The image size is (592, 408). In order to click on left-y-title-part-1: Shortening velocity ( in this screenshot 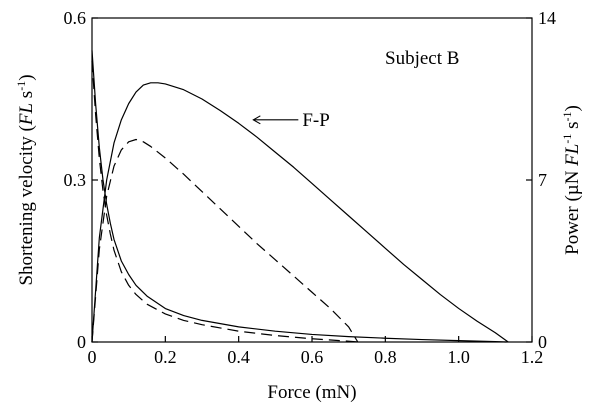, I will do `click(26, 205)`.